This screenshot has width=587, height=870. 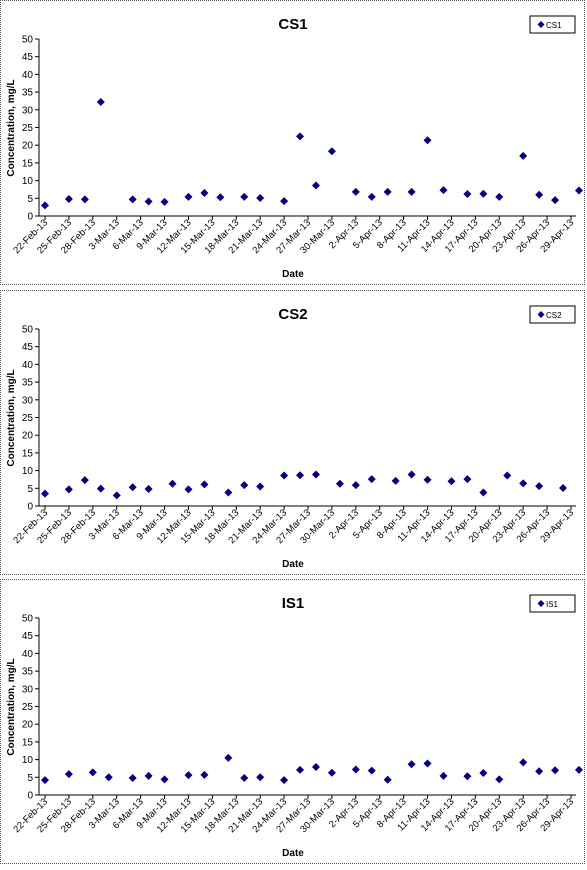 I want to click on legend-label: CS2, so click(x=554, y=315).